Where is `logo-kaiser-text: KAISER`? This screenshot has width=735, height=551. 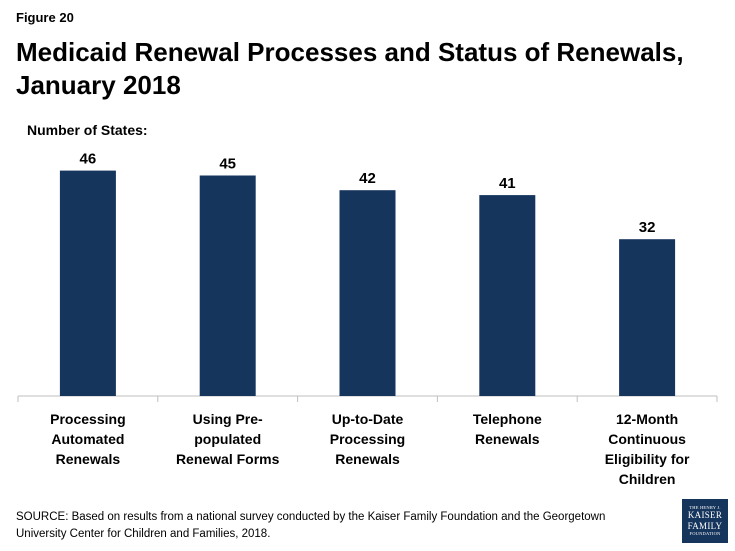
logo-kaiser-text: KAISER is located at coordinates (705, 515).